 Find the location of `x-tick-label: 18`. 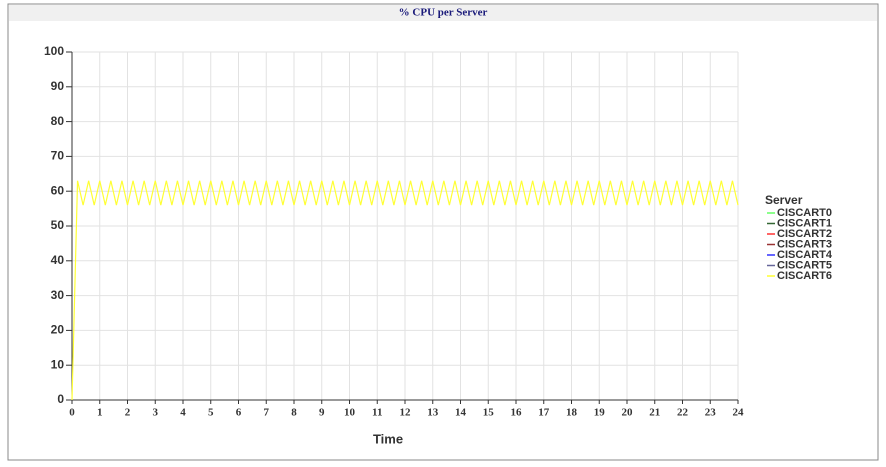

x-tick-label: 18 is located at coordinates (572, 413).